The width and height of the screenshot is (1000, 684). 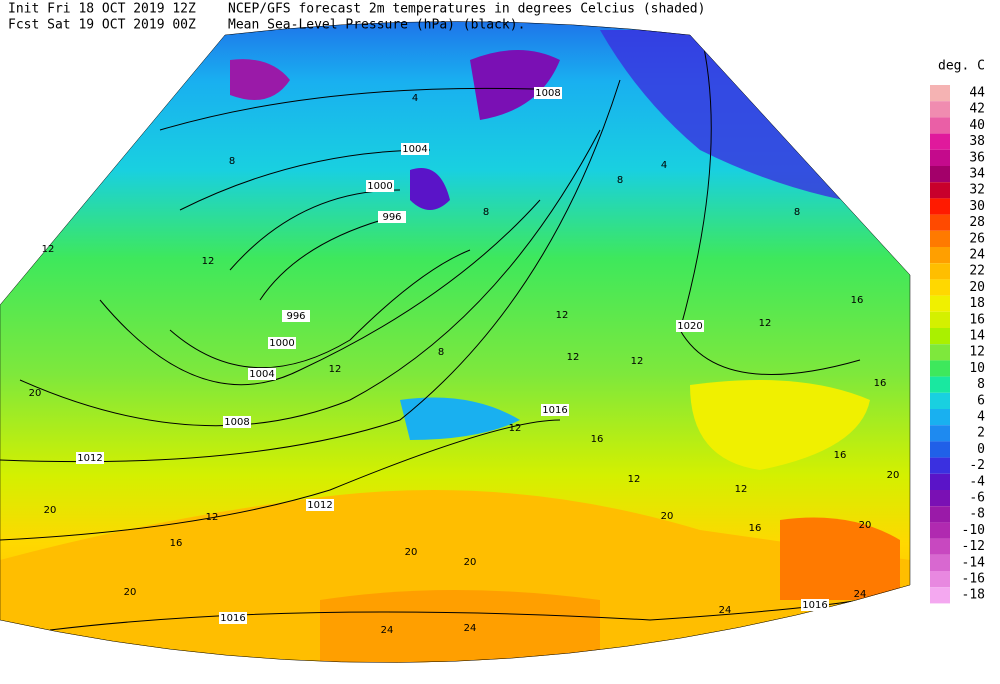 What do you see at coordinates (977, 481) in the screenshot?
I see `colorbar-label: -4` at bounding box center [977, 481].